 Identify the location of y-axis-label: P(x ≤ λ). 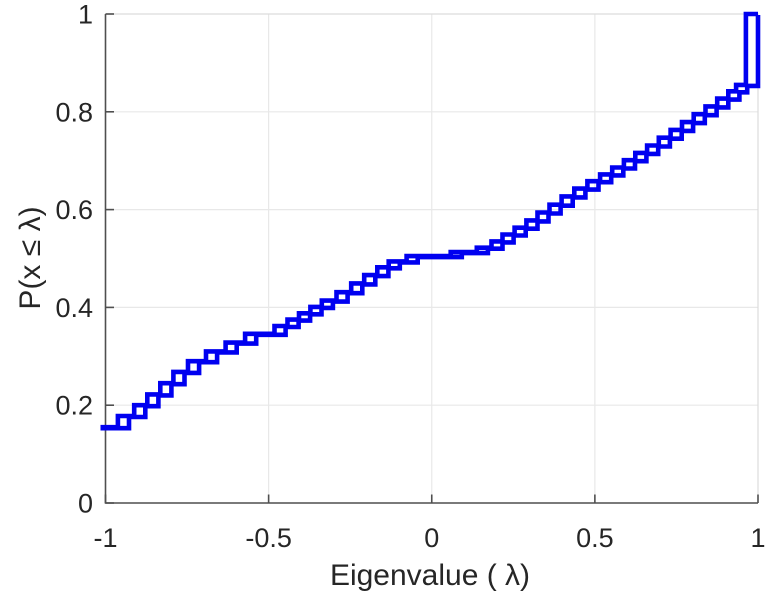
(30, 257).